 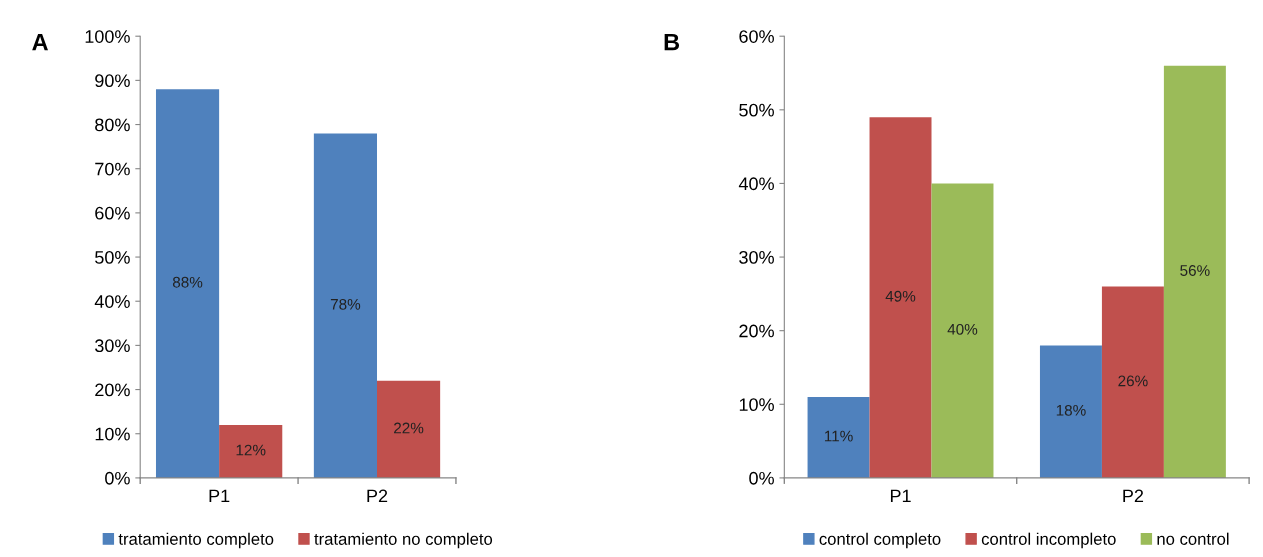 I want to click on data-label: 56%, so click(x=1195, y=270).